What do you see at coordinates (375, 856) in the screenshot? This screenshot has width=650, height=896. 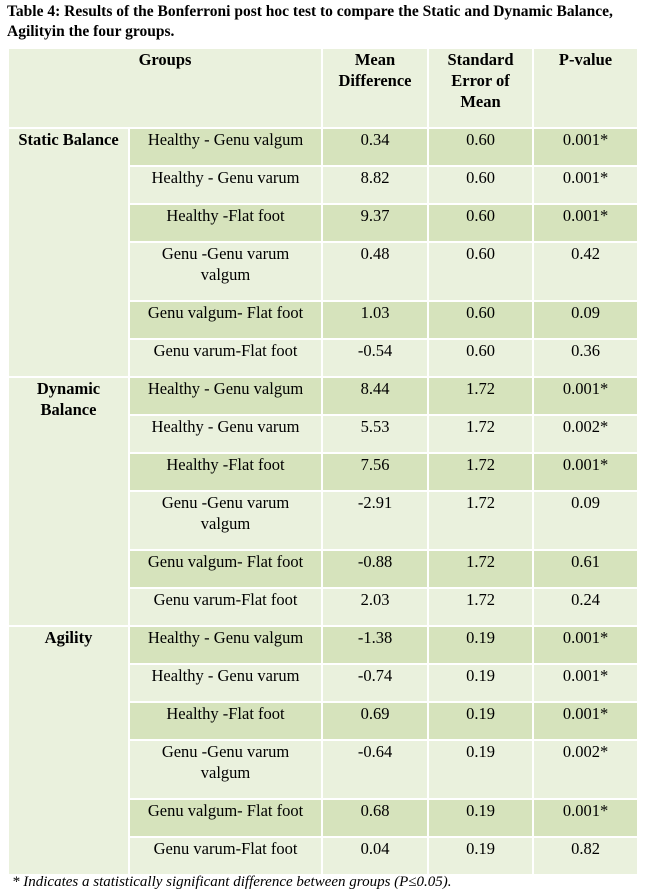 I see `mean-difference-cell: 0.04` at bounding box center [375, 856].